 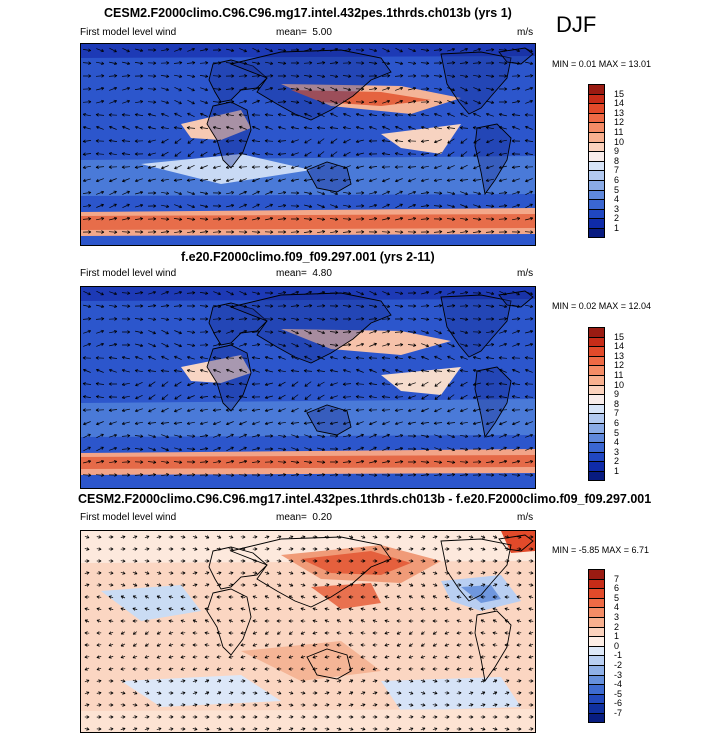 I want to click on colorbar-tick-label: 7, so click(x=617, y=578).